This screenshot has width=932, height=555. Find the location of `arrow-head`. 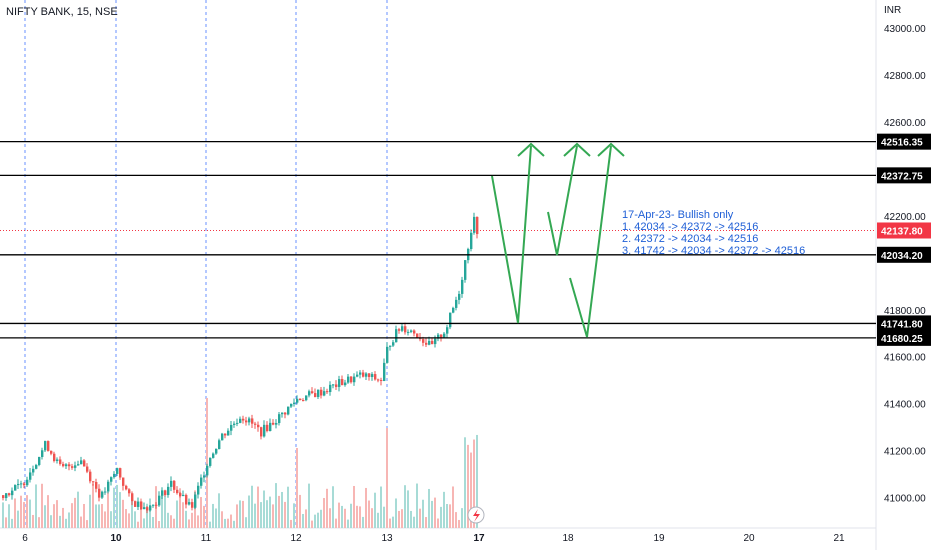

arrow-head is located at coordinates (577, 149).